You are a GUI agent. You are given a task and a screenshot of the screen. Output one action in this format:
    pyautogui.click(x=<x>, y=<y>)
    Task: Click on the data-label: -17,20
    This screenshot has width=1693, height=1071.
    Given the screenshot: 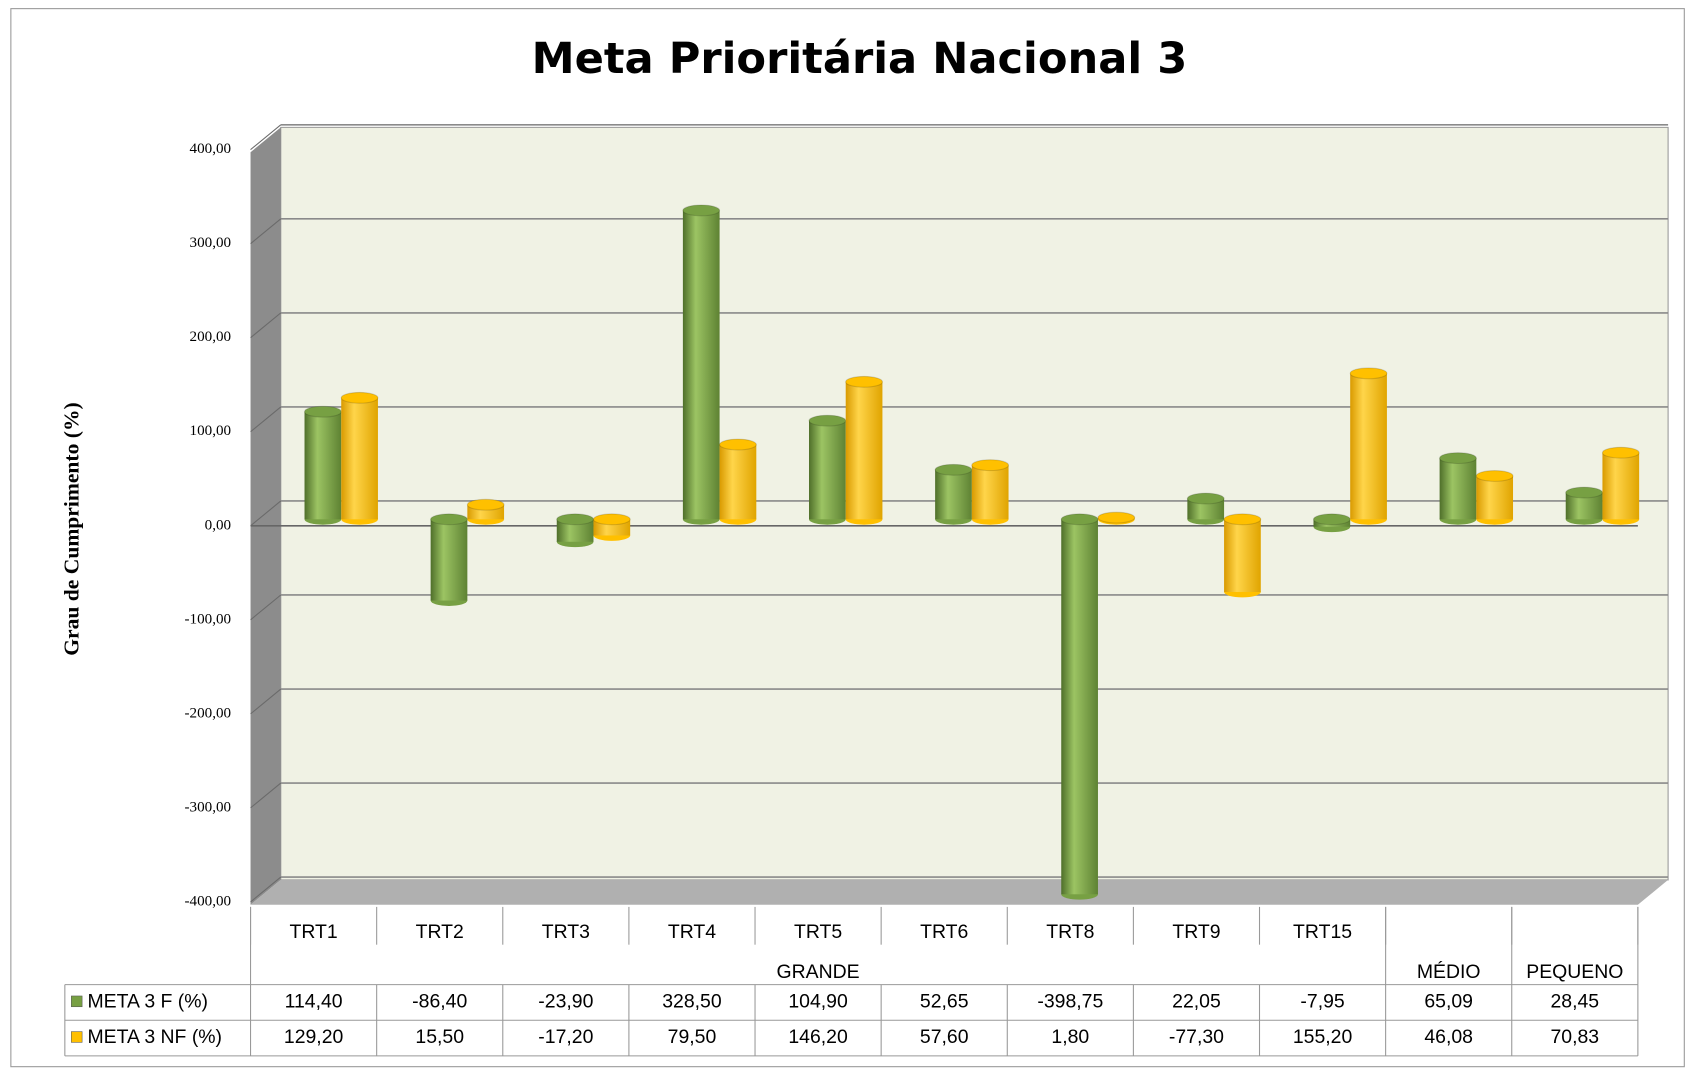 What is the action you would take?
    pyautogui.click(x=565, y=1037)
    